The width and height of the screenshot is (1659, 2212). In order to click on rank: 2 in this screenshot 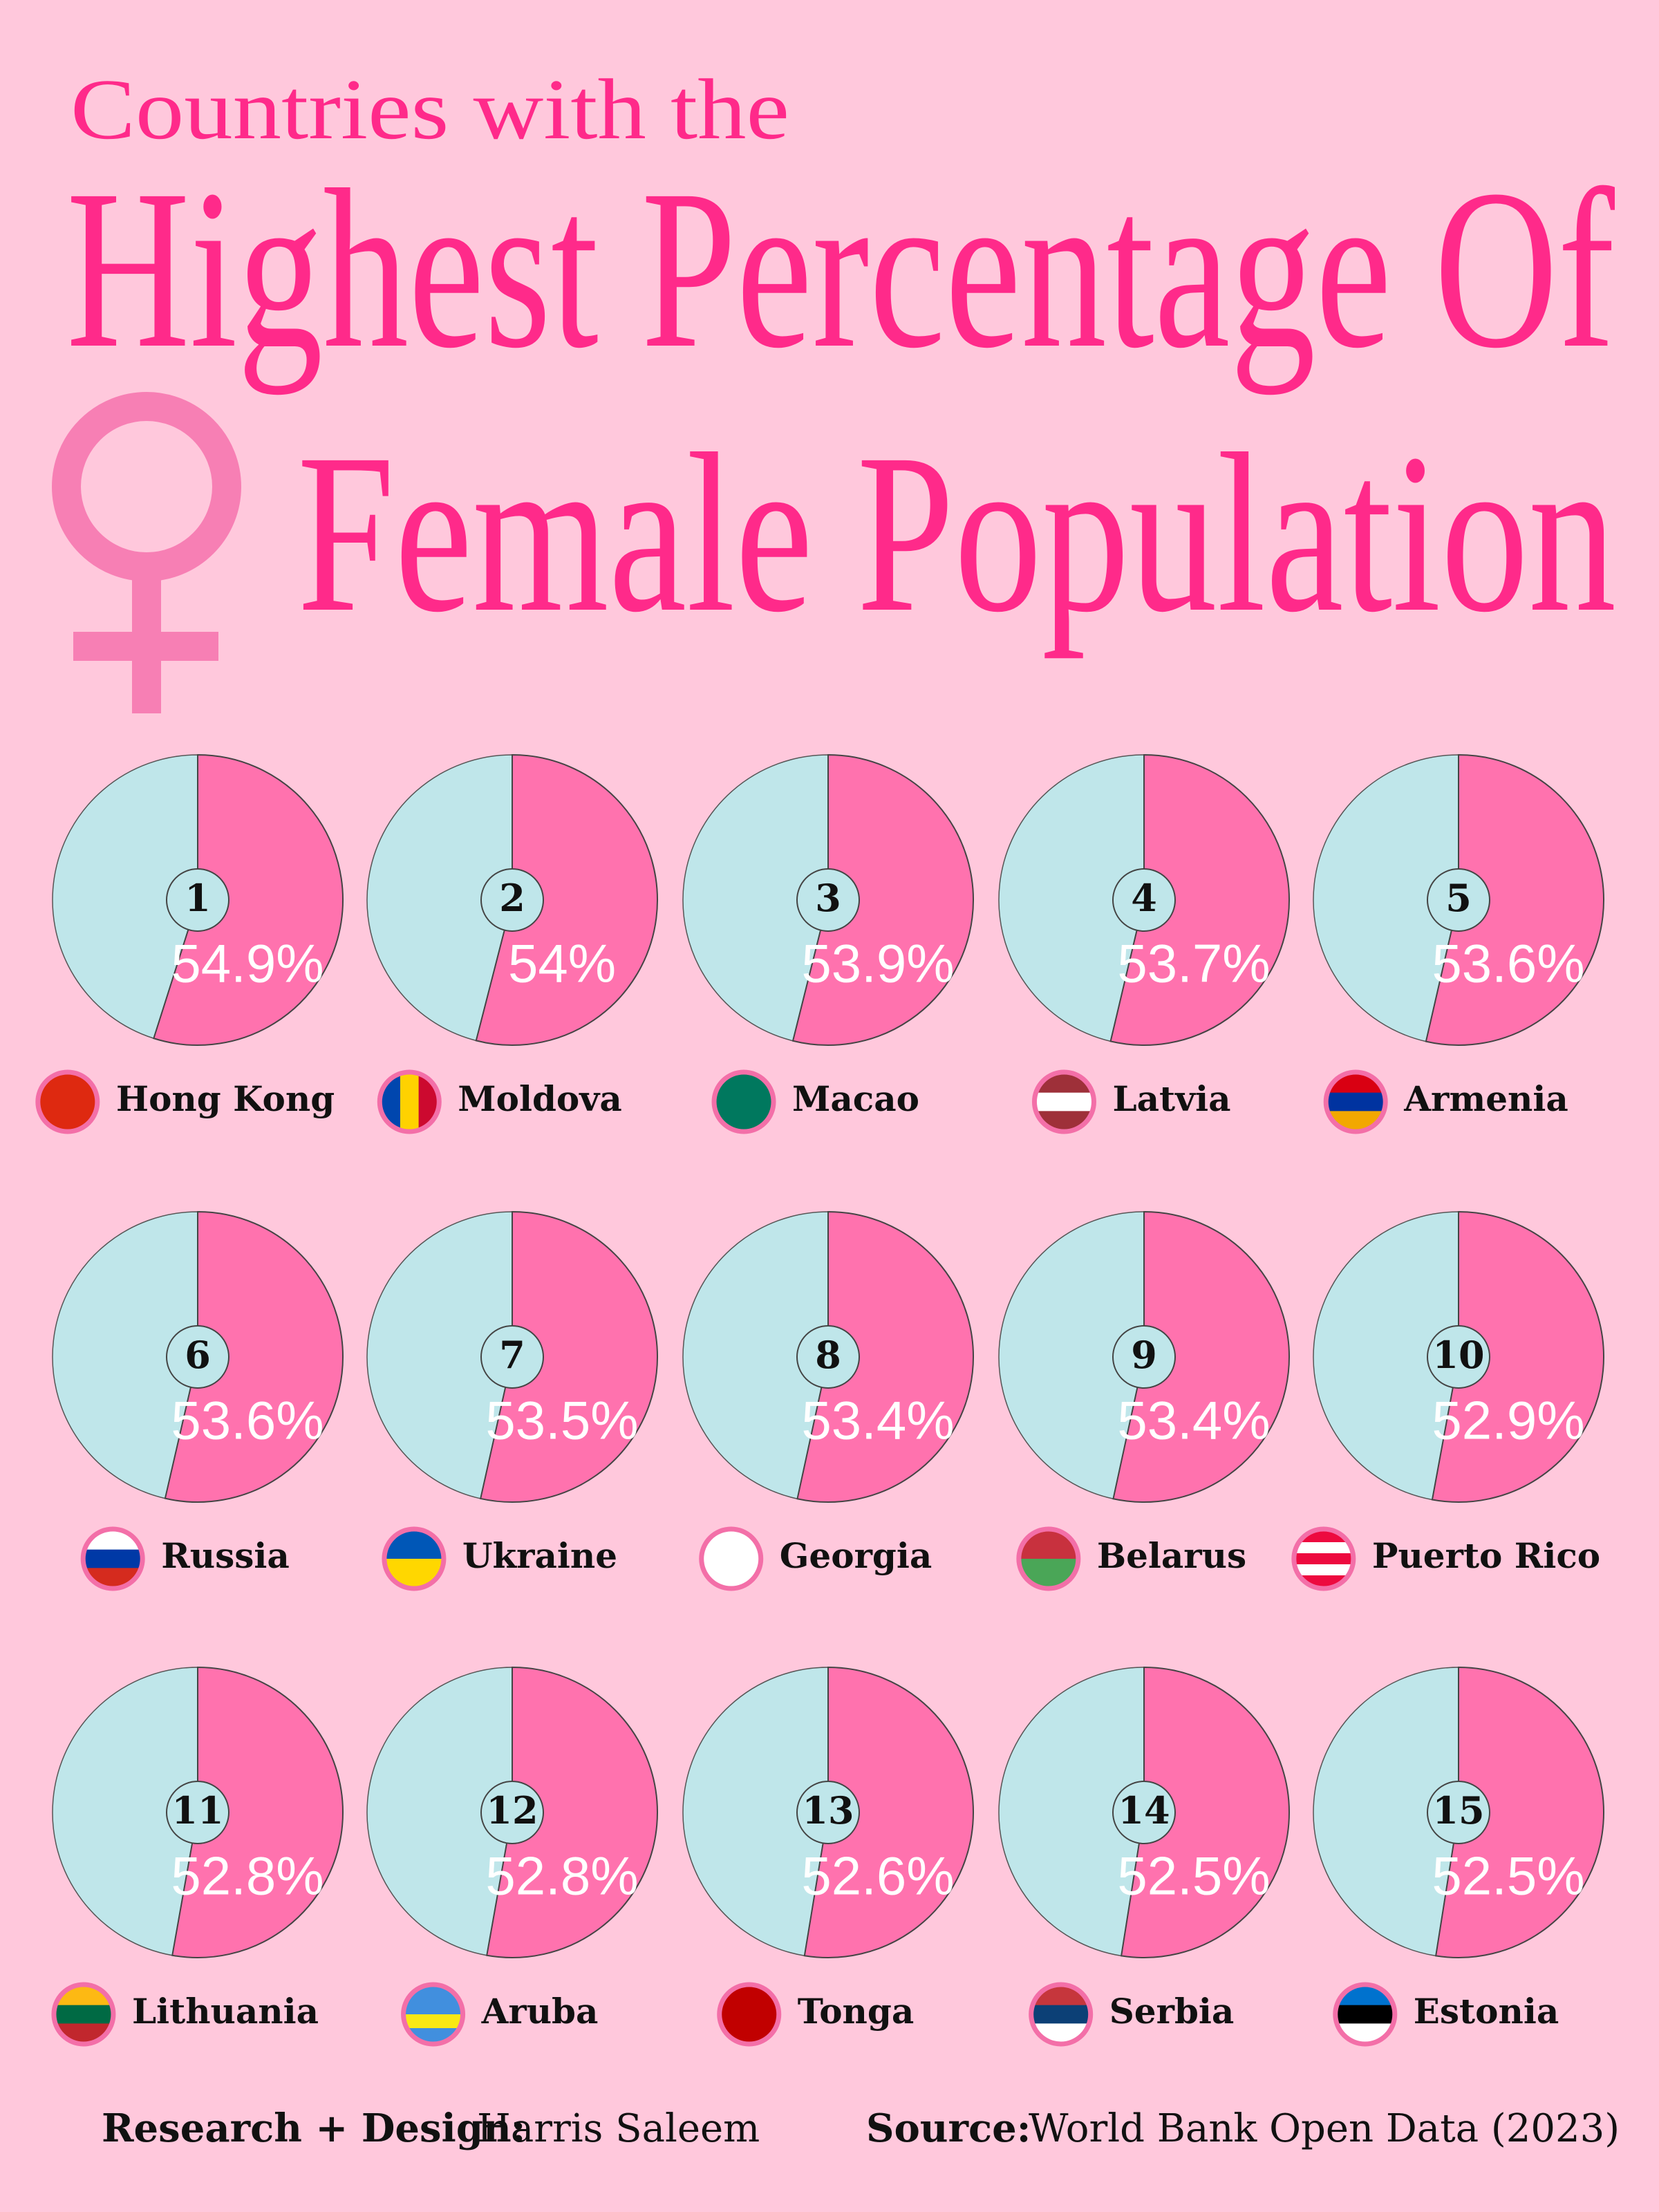, I will do `click(512, 898)`.